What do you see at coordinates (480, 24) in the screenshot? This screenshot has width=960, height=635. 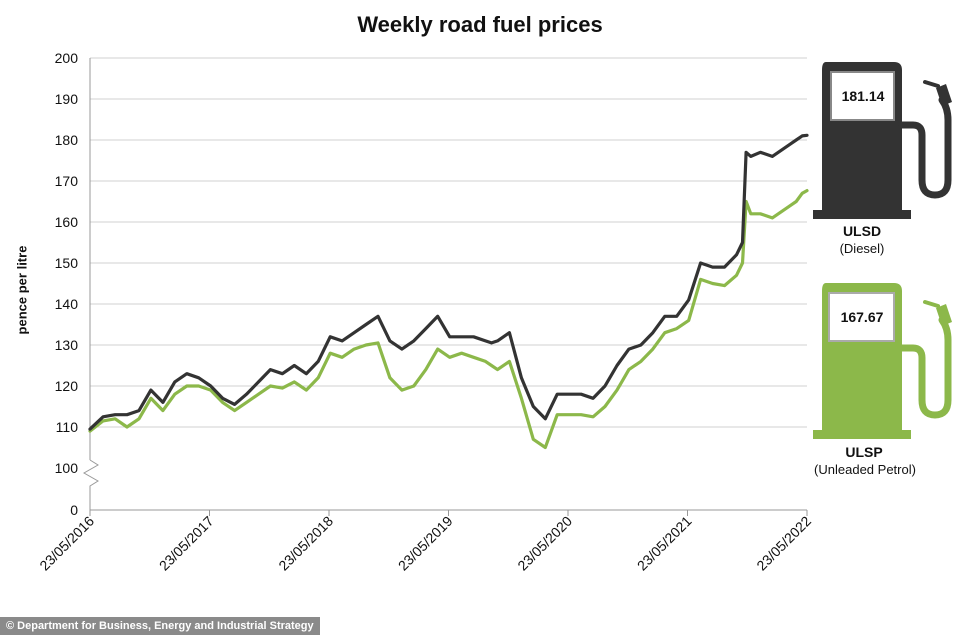 I see `chart-title: Weekly road fuel prices` at bounding box center [480, 24].